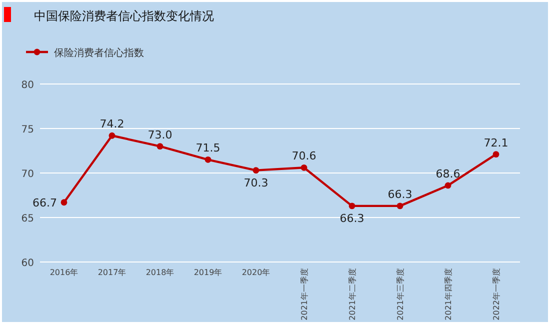  Describe the element at coordinates (304, 156) in the screenshot. I see `data-label: 70.6` at that location.